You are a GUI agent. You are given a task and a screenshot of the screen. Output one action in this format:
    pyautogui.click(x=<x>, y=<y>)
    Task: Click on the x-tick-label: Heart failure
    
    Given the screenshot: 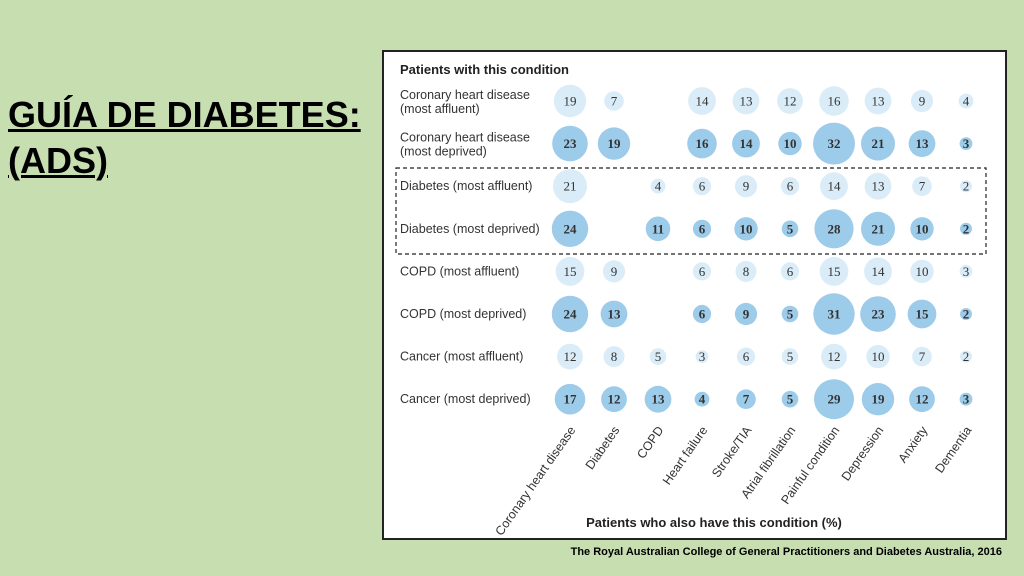 What is the action you would take?
    pyautogui.click(x=685, y=456)
    